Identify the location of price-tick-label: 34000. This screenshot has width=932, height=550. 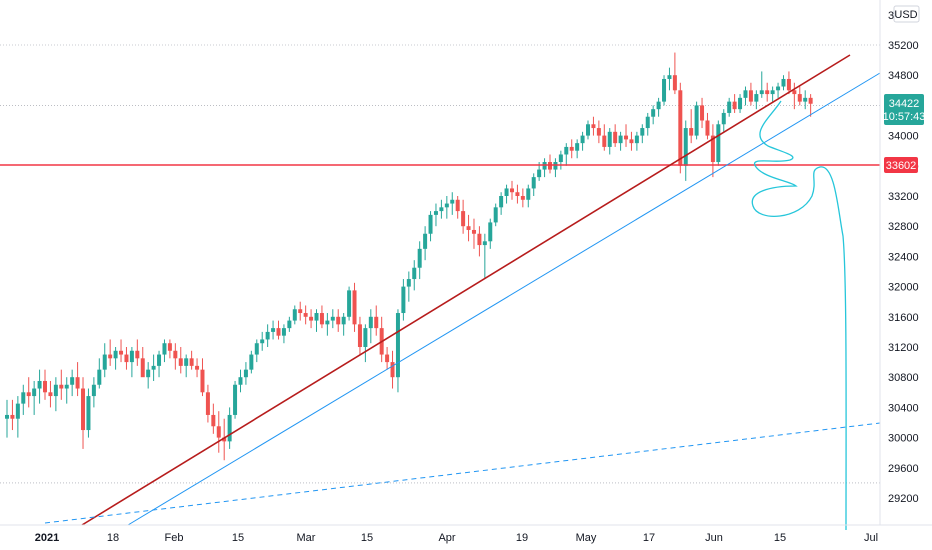
(903, 137).